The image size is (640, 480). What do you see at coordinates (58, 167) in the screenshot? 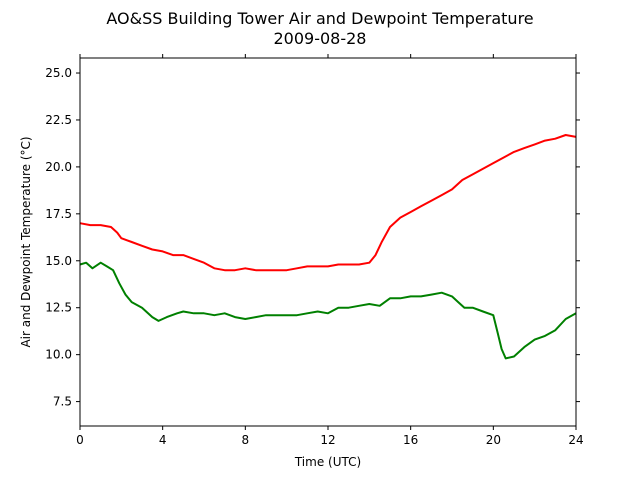
I see `y-tick-label: 20.0` at bounding box center [58, 167].